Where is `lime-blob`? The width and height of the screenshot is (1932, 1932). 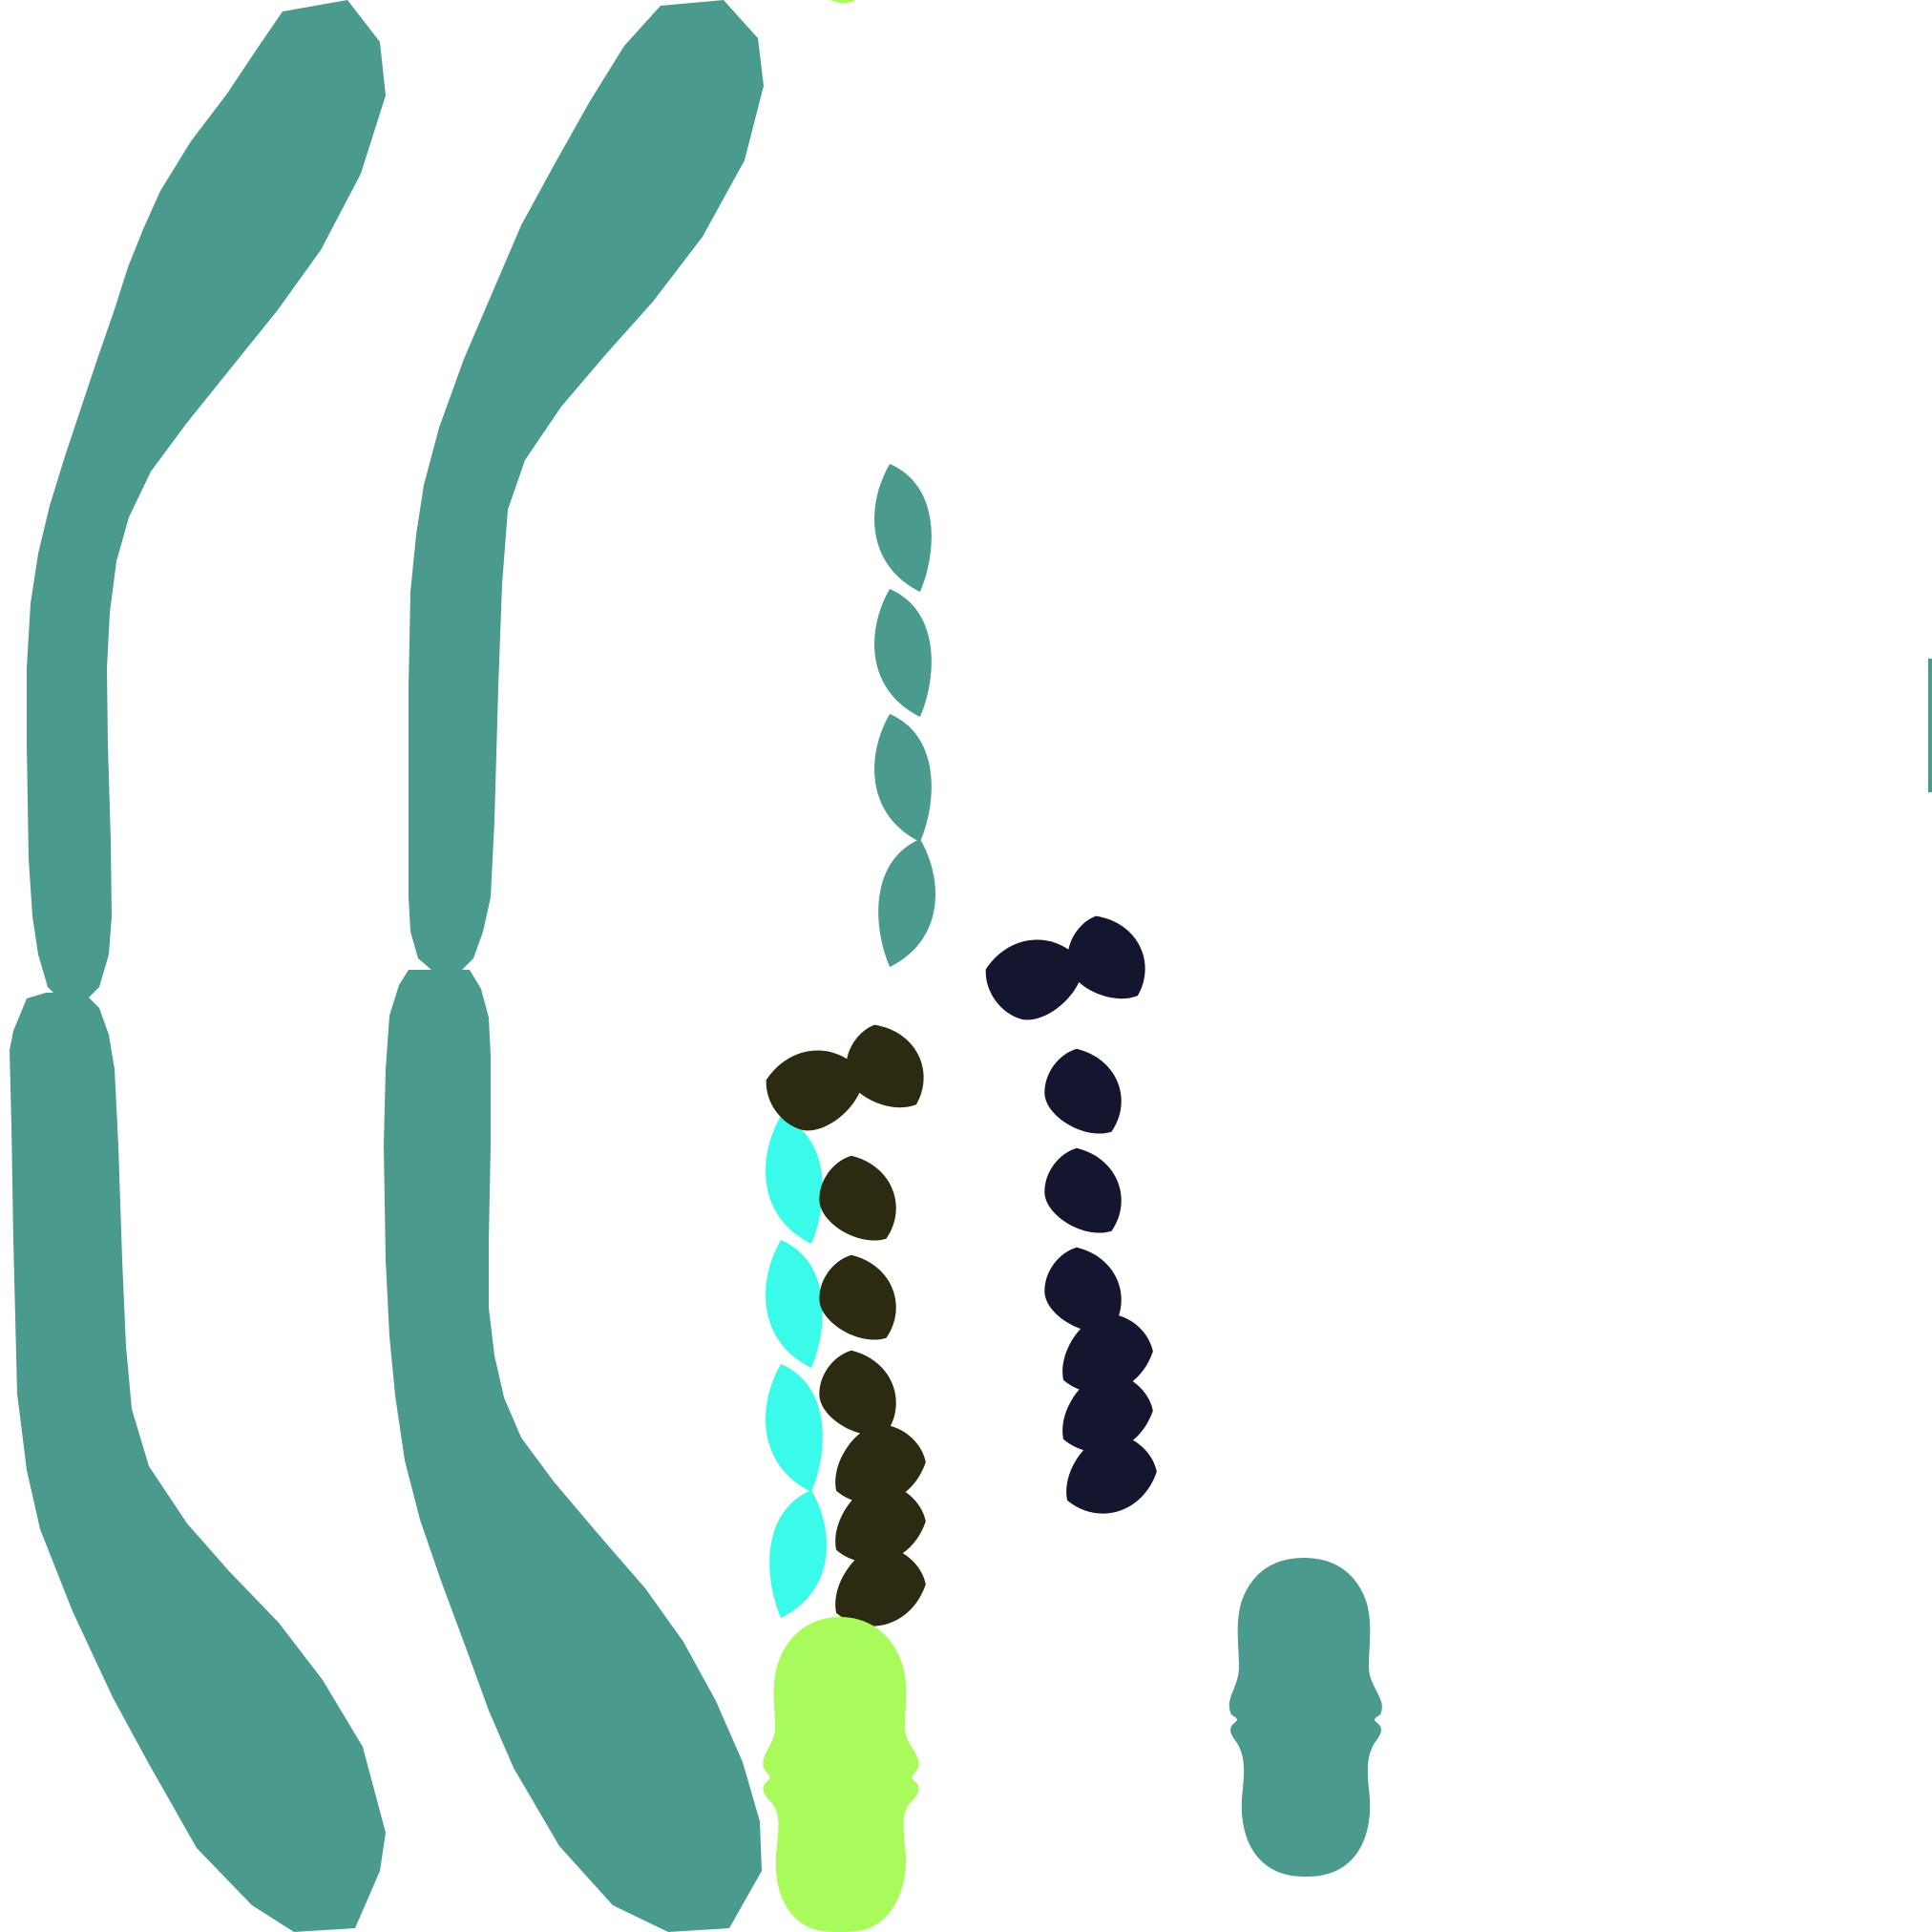
lime-blob is located at coordinates (841, 1774).